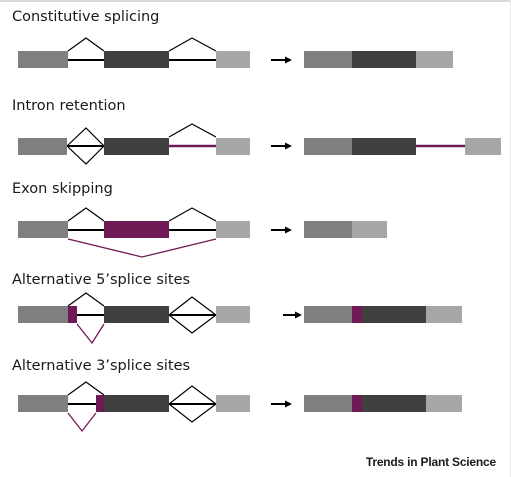 This screenshot has height=477, width=511. I want to click on pre-mrna-exon-skipping, so click(134, 232).